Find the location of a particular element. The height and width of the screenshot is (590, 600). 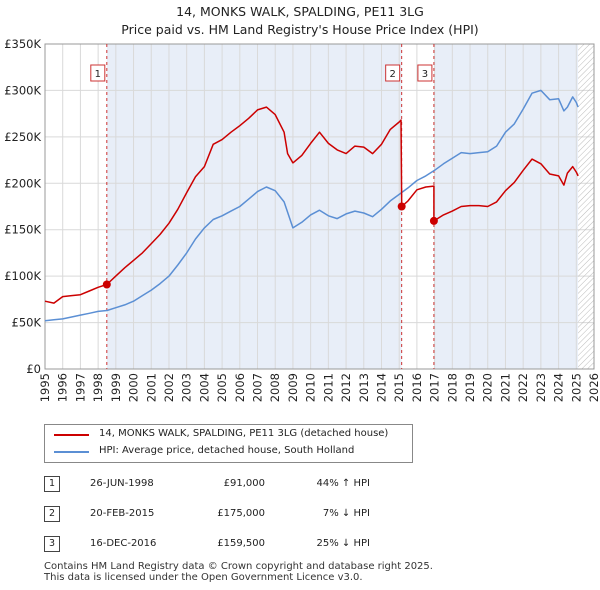

x-tick-label: 2019 is located at coordinates (470, 387).